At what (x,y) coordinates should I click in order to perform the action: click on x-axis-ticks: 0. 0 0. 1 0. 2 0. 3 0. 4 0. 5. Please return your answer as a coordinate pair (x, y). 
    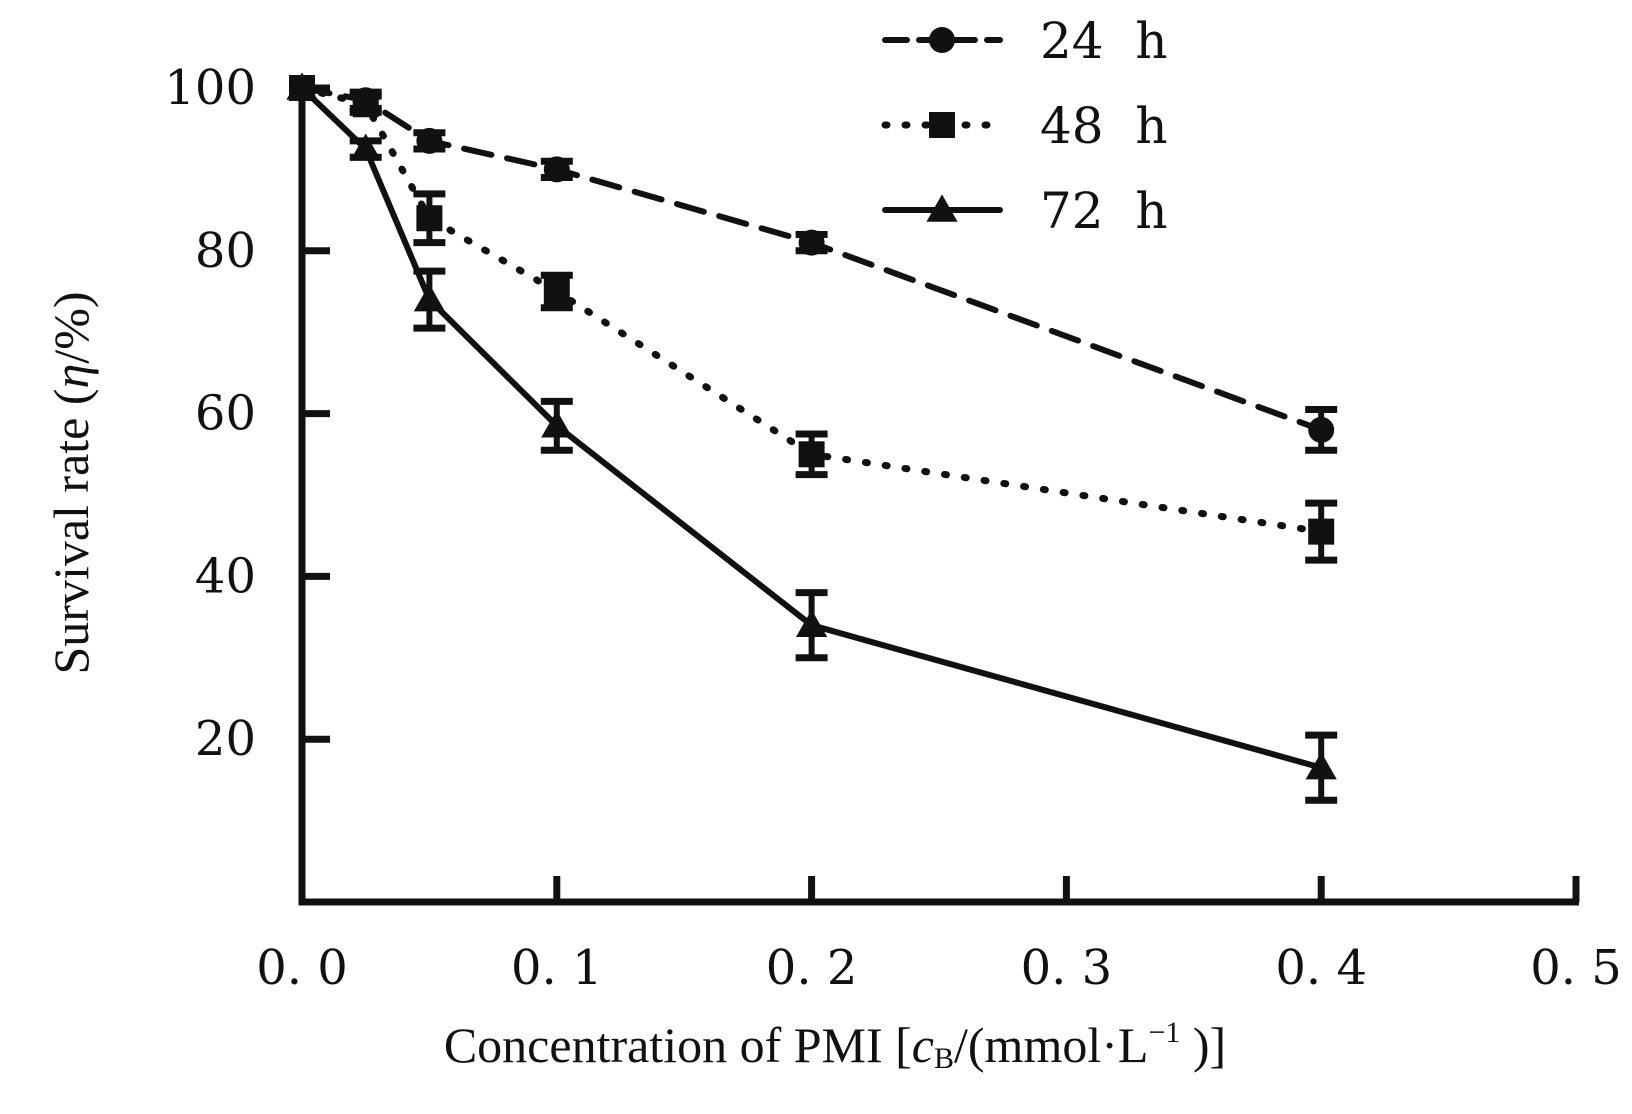
    Looking at the image, I should click on (939, 936).